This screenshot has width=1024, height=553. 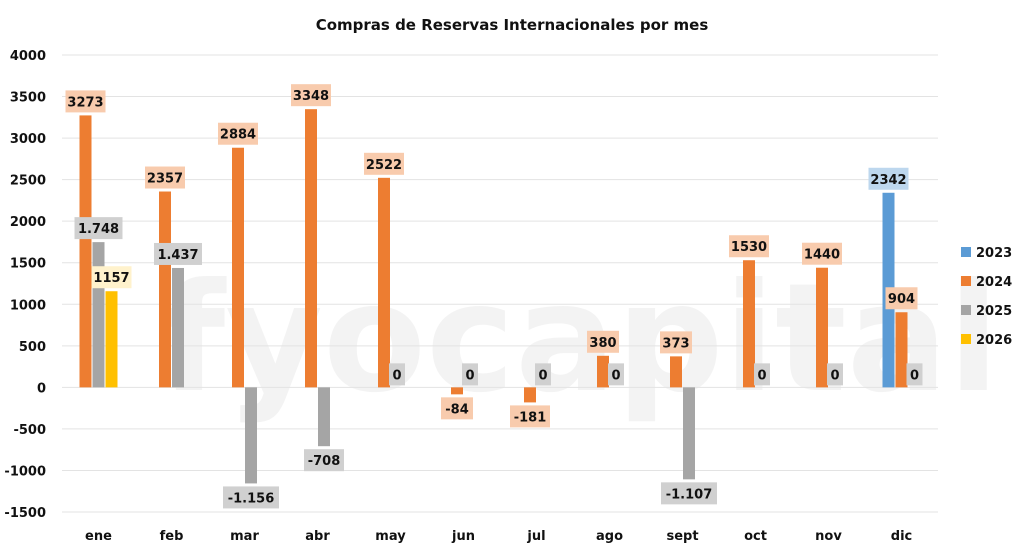 I want to click on bar-2025-feb, so click(x=178, y=327).